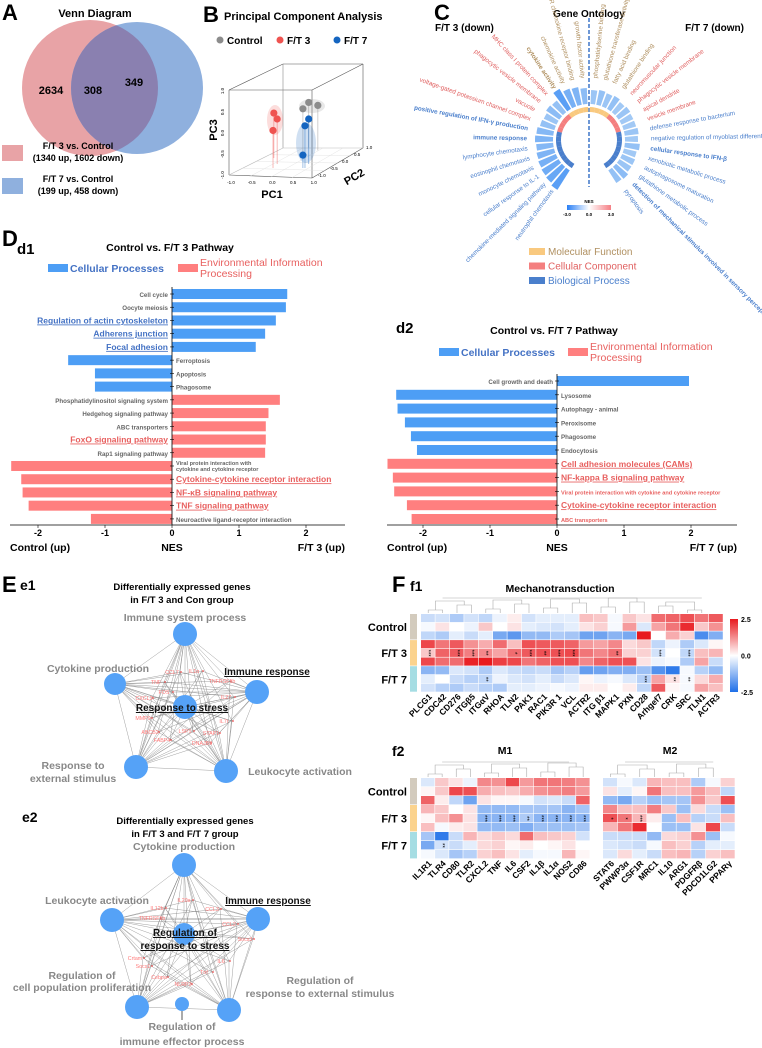 The height and width of the screenshot is (1048, 762). I want to click on heatmap-title: M1, so click(505, 751).